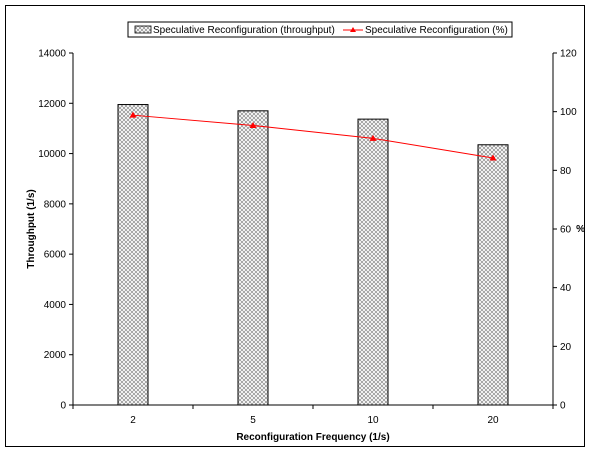 The image size is (591, 452). Describe the element at coordinates (568, 112) in the screenshot. I see `y-right-tick-label: 100` at that location.